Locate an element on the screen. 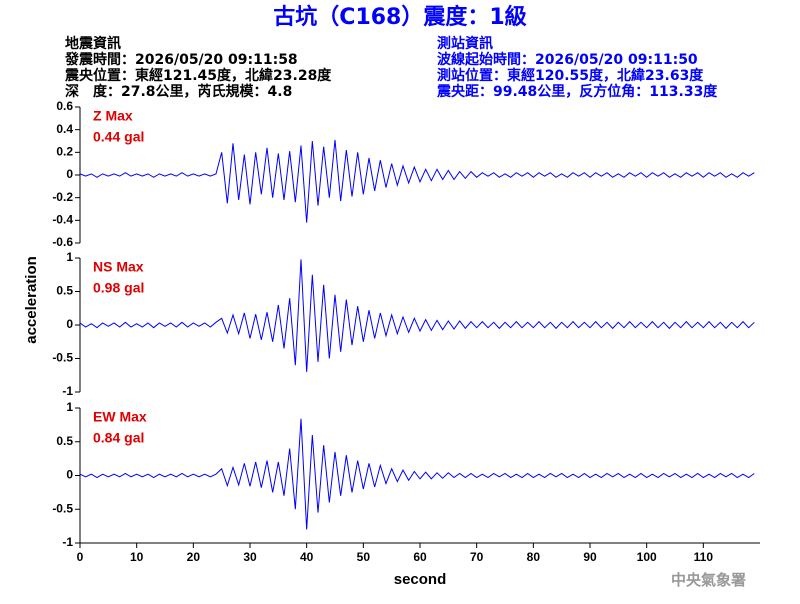  x-tick-label: 40 is located at coordinates (307, 557).